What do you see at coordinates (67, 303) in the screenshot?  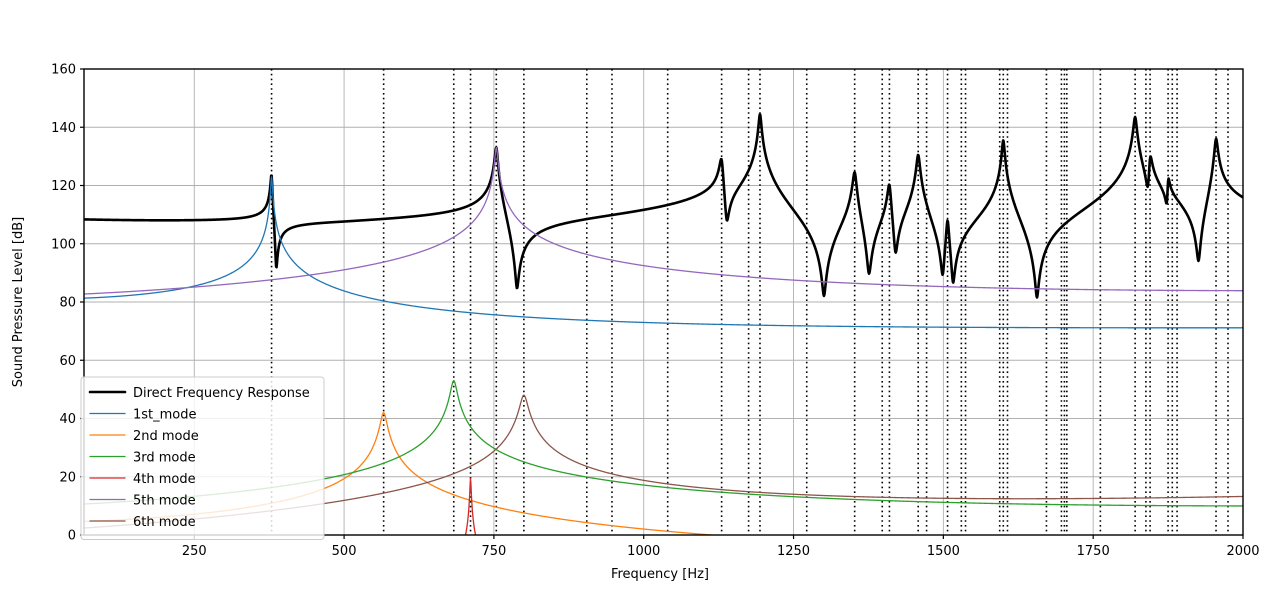 I see `y-tick-label: 80` at bounding box center [67, 303].